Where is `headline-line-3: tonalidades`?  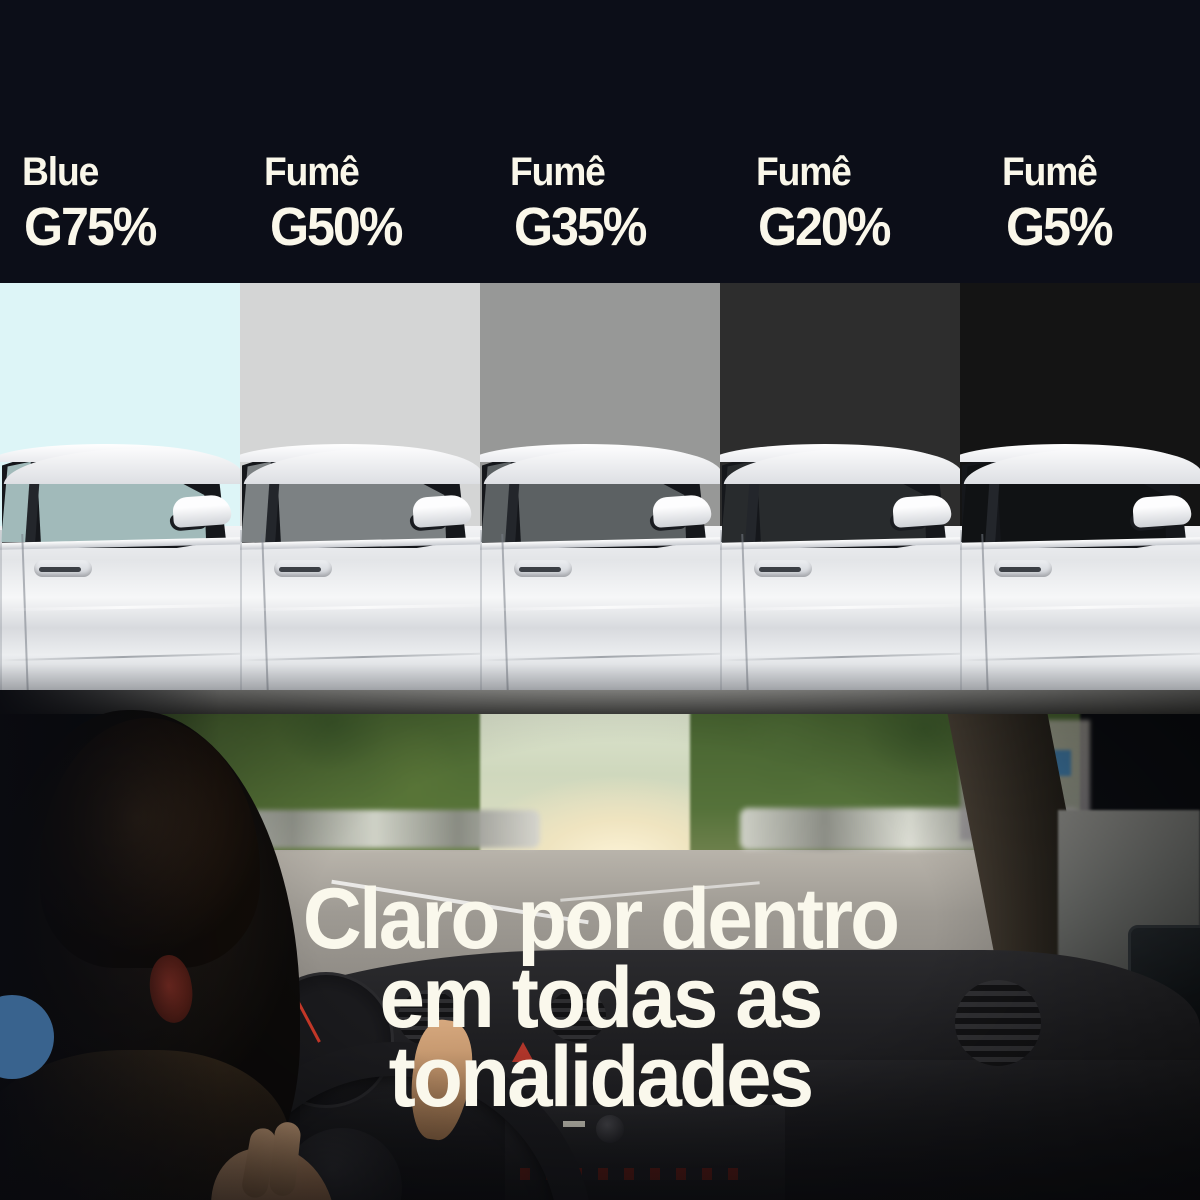
headline-line-3: tonalidades is located at coordinates (601, 1077).